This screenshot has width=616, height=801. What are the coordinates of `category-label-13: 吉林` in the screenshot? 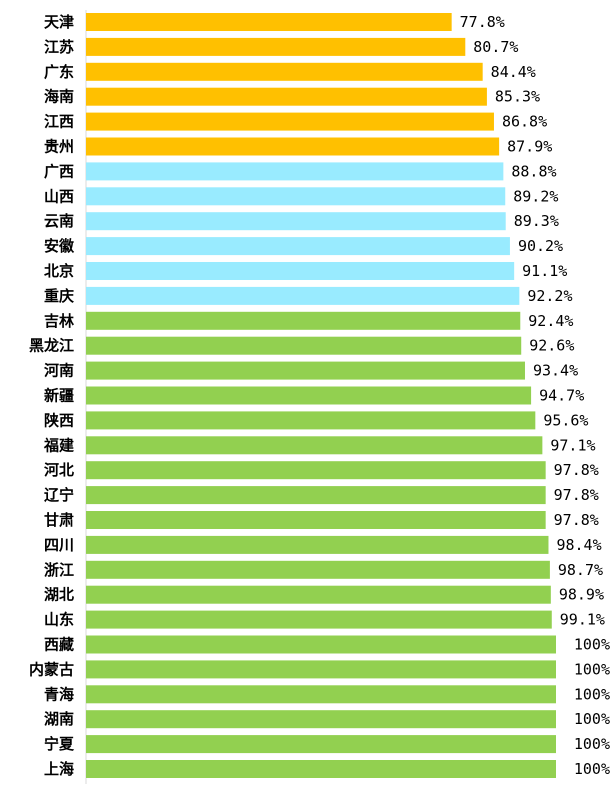 It's located at (59, 321).